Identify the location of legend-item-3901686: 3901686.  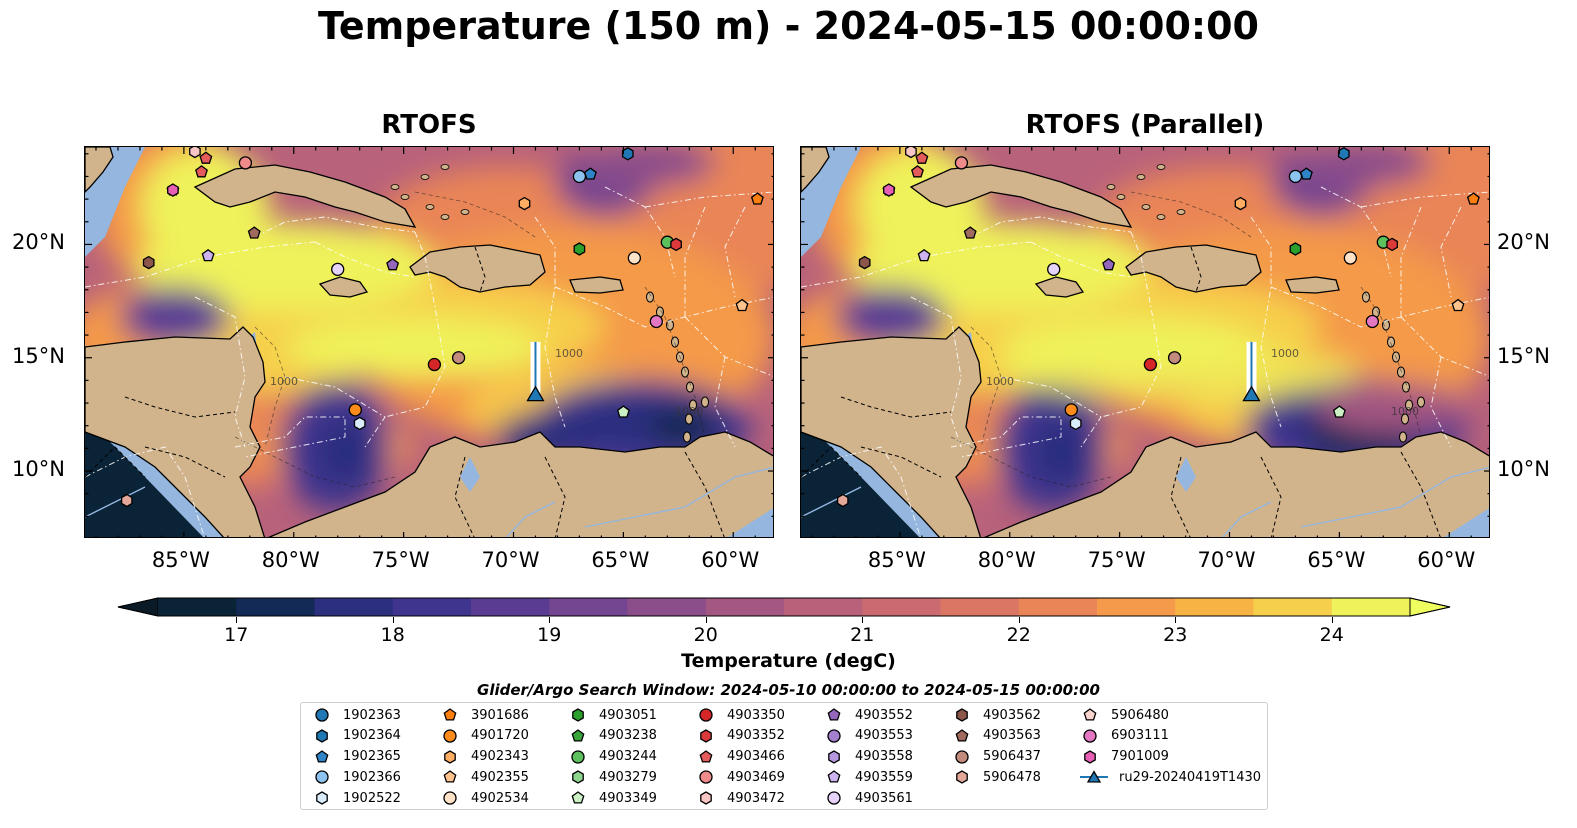
(484, 715).